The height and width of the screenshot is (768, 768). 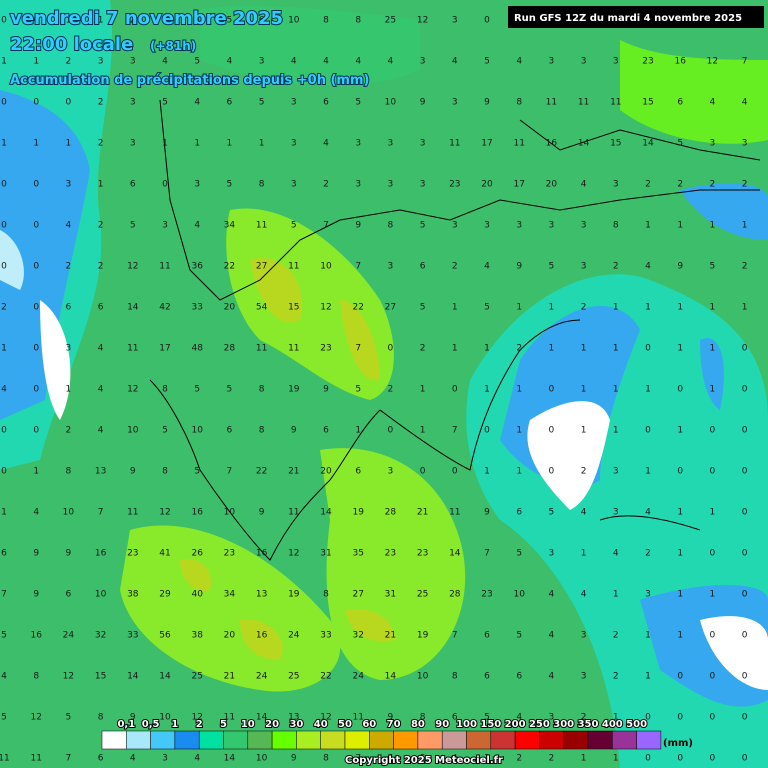 I want to click on grid-value: 31, so click(x=325, y=554).